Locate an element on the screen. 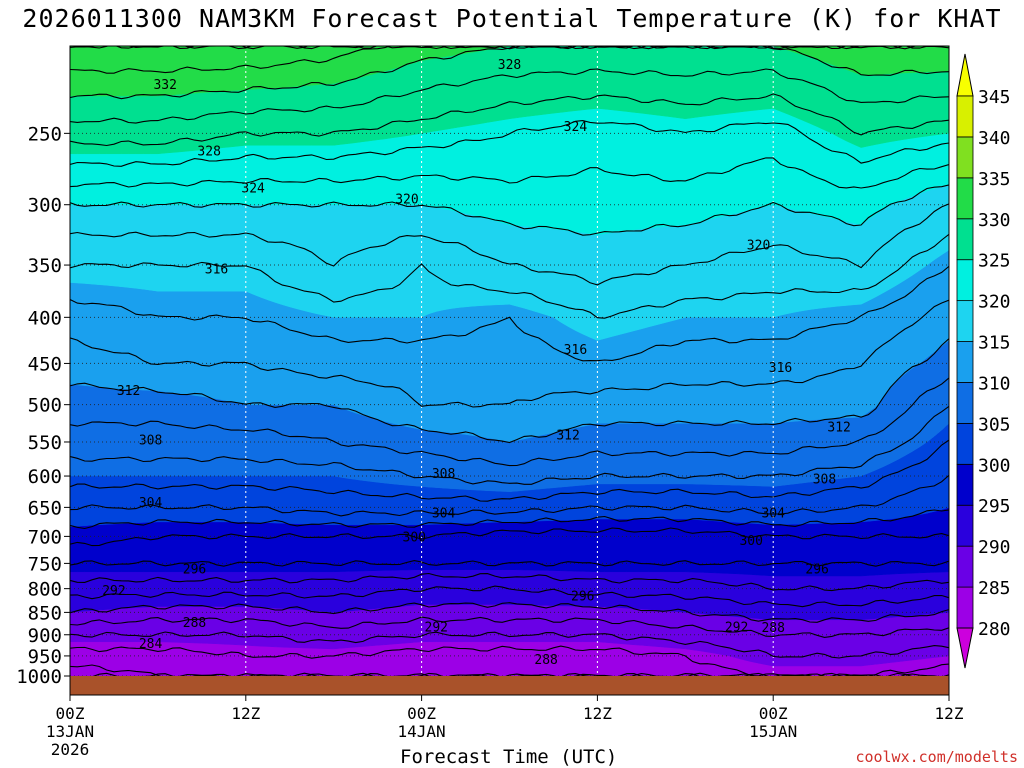 The width and height of the screenshot is (1024, 768). colorbar-label-315: 315 is located at coordinates (994, 343).